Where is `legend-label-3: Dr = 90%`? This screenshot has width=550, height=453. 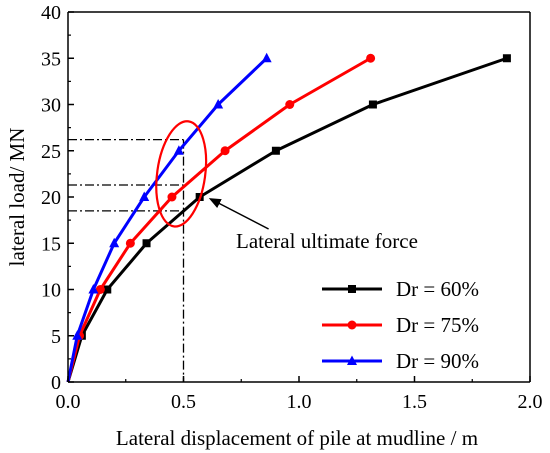
legend-label-3: Dr = 90% is located at coordinates (437, 361).